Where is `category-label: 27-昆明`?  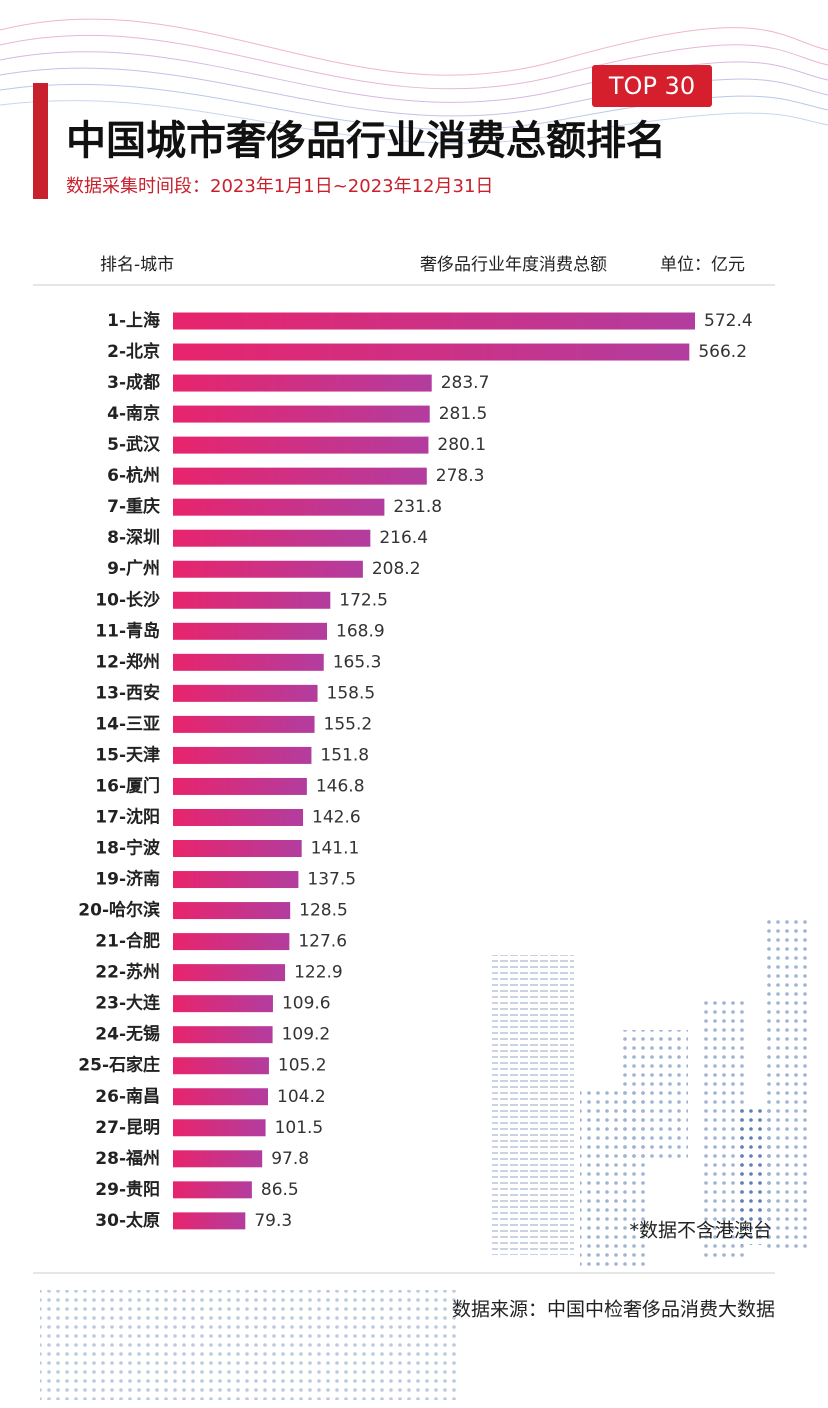 category-label: 27-昆明 is located at coordinates (127, 1128).